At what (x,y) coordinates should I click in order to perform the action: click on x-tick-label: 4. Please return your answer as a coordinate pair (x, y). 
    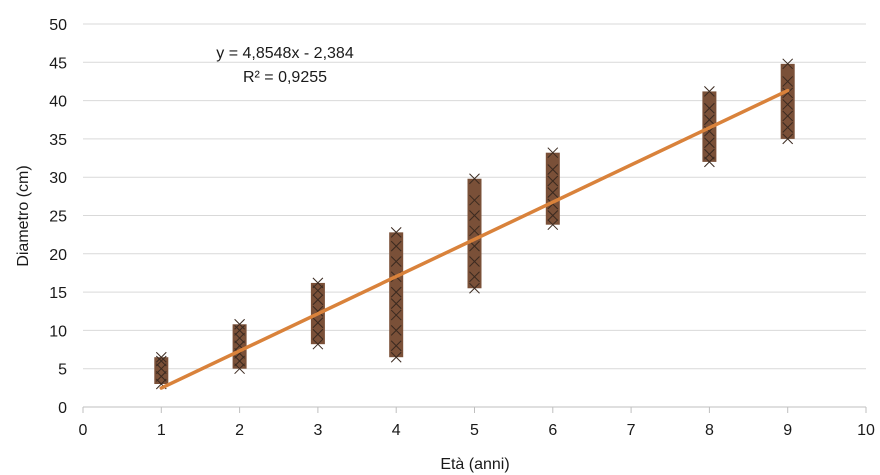
    Looking at the image, I should click on (396, 430).